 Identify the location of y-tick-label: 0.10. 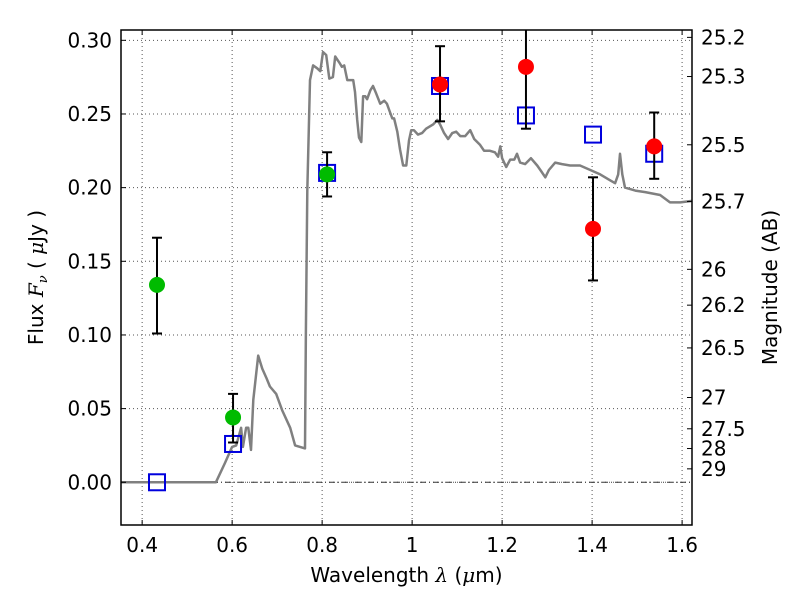
(89, 335).